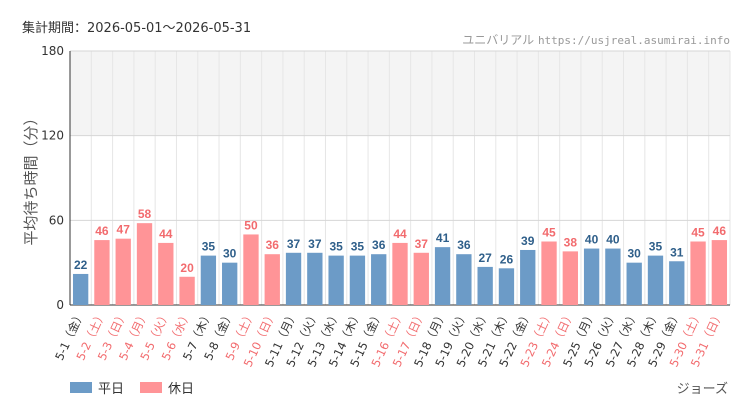  I want to click on bar-value-label: 50, so click(251, 225).